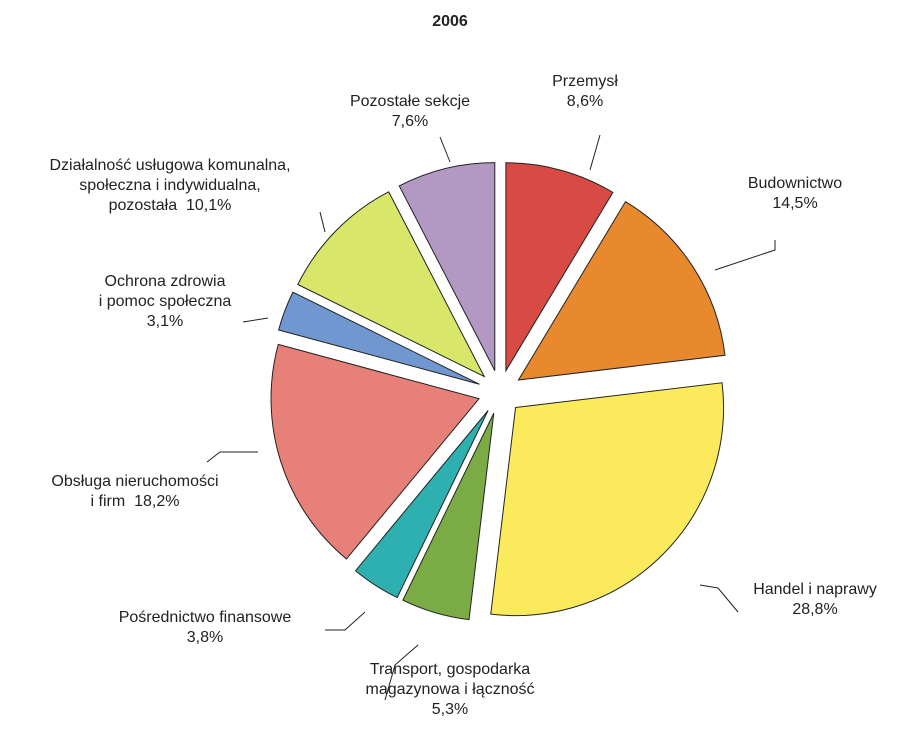 The width and height of the screenshot is (901, 753). What do you see at coordinates (450, 709) in the screenshot?
I see `value-label: 5,3%` at bounding box center [450, 709].